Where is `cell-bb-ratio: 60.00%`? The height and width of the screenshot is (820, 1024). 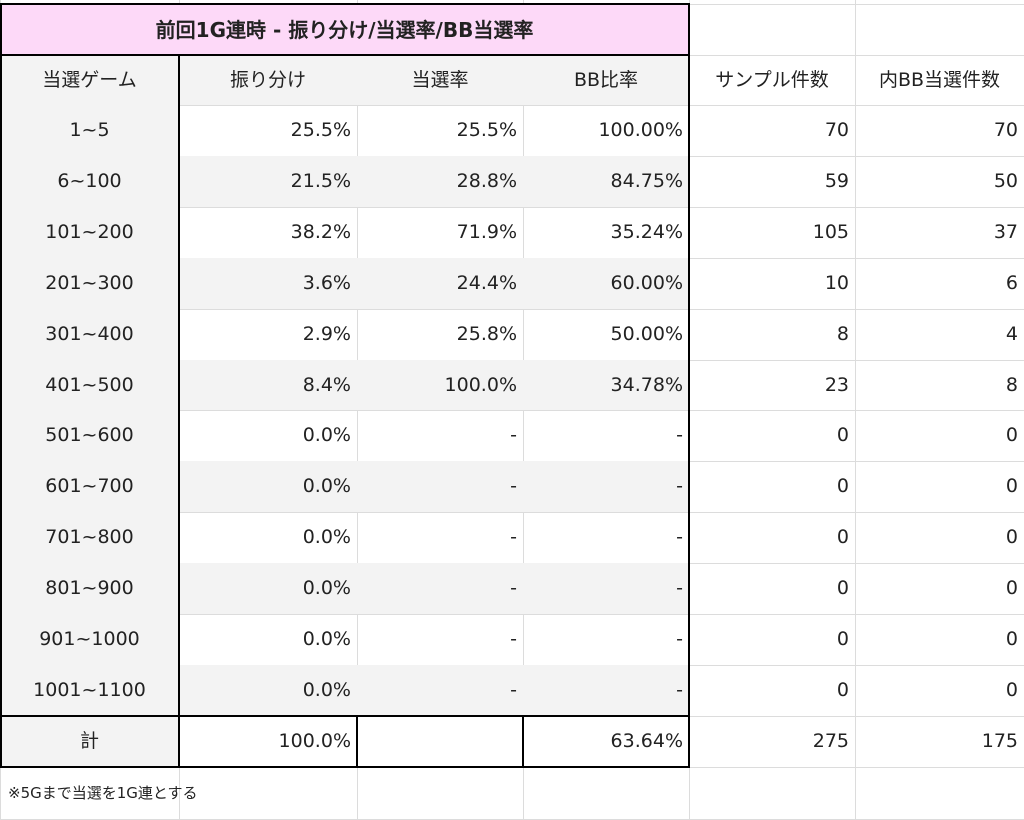
cell-bb-ratio: 60.00% is located at coordinates (606, 283).